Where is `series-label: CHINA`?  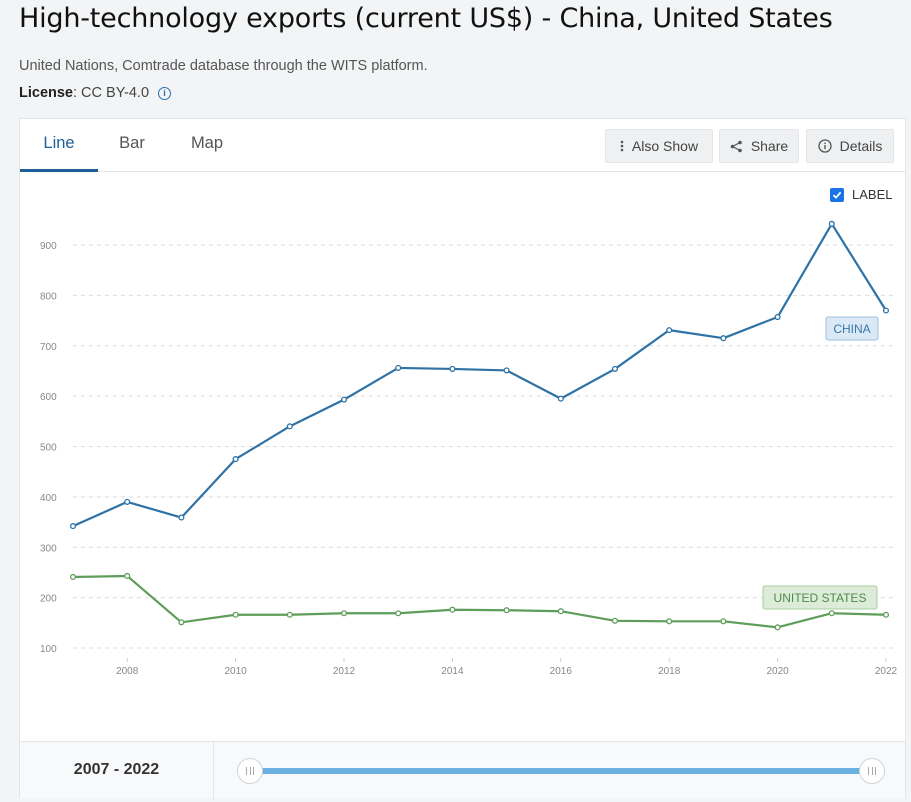 series-label: CHINA is located at coordinates (851, 329).